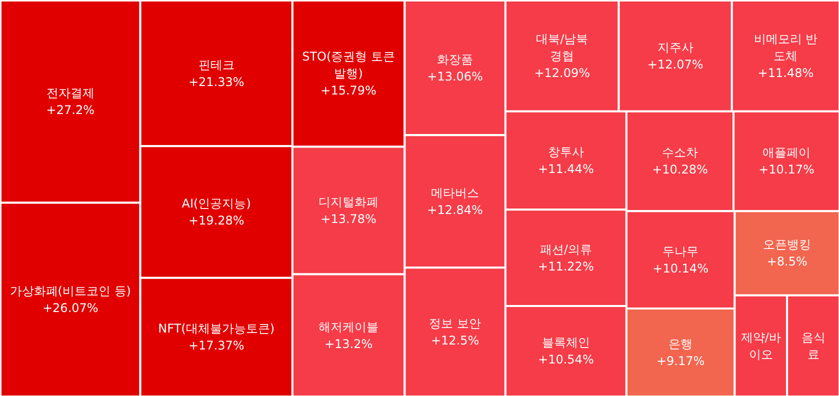 The height and width of the screenshot is (396, 839). Describe the element at coordinates (786, 169) in the screenshot. I see `data-label: +10.17%` at that location.